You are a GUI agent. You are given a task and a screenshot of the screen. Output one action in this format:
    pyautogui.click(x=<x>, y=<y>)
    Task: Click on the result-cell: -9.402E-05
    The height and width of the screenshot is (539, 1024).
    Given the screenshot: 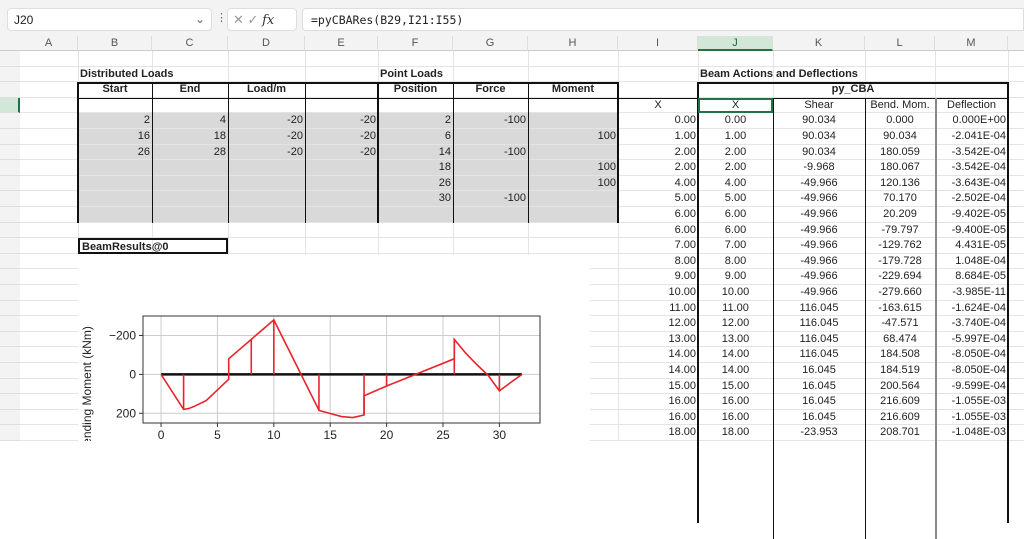 What is the action you would take?
    pyautogui.click(x=971, y=215)
    